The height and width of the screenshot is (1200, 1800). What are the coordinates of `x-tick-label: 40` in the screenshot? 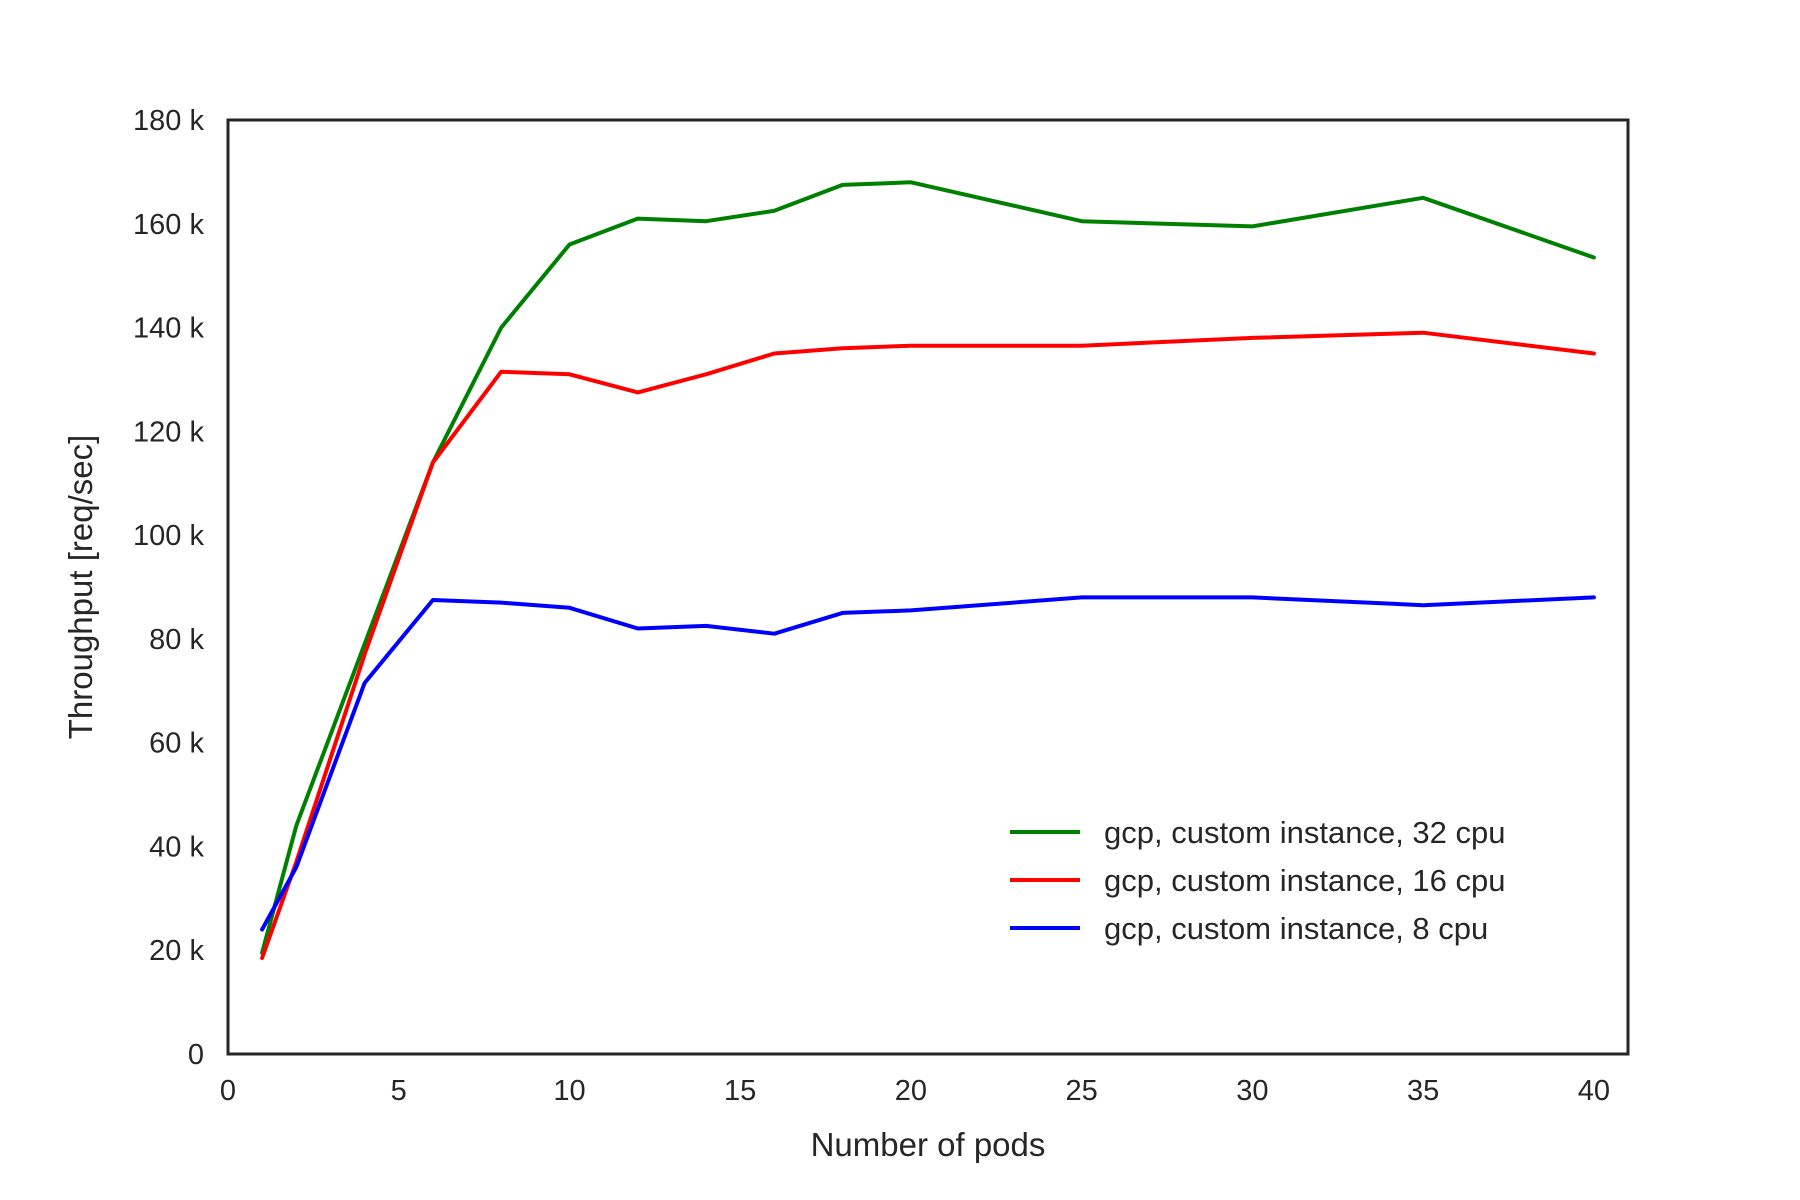 It's located at (1594, 1091).